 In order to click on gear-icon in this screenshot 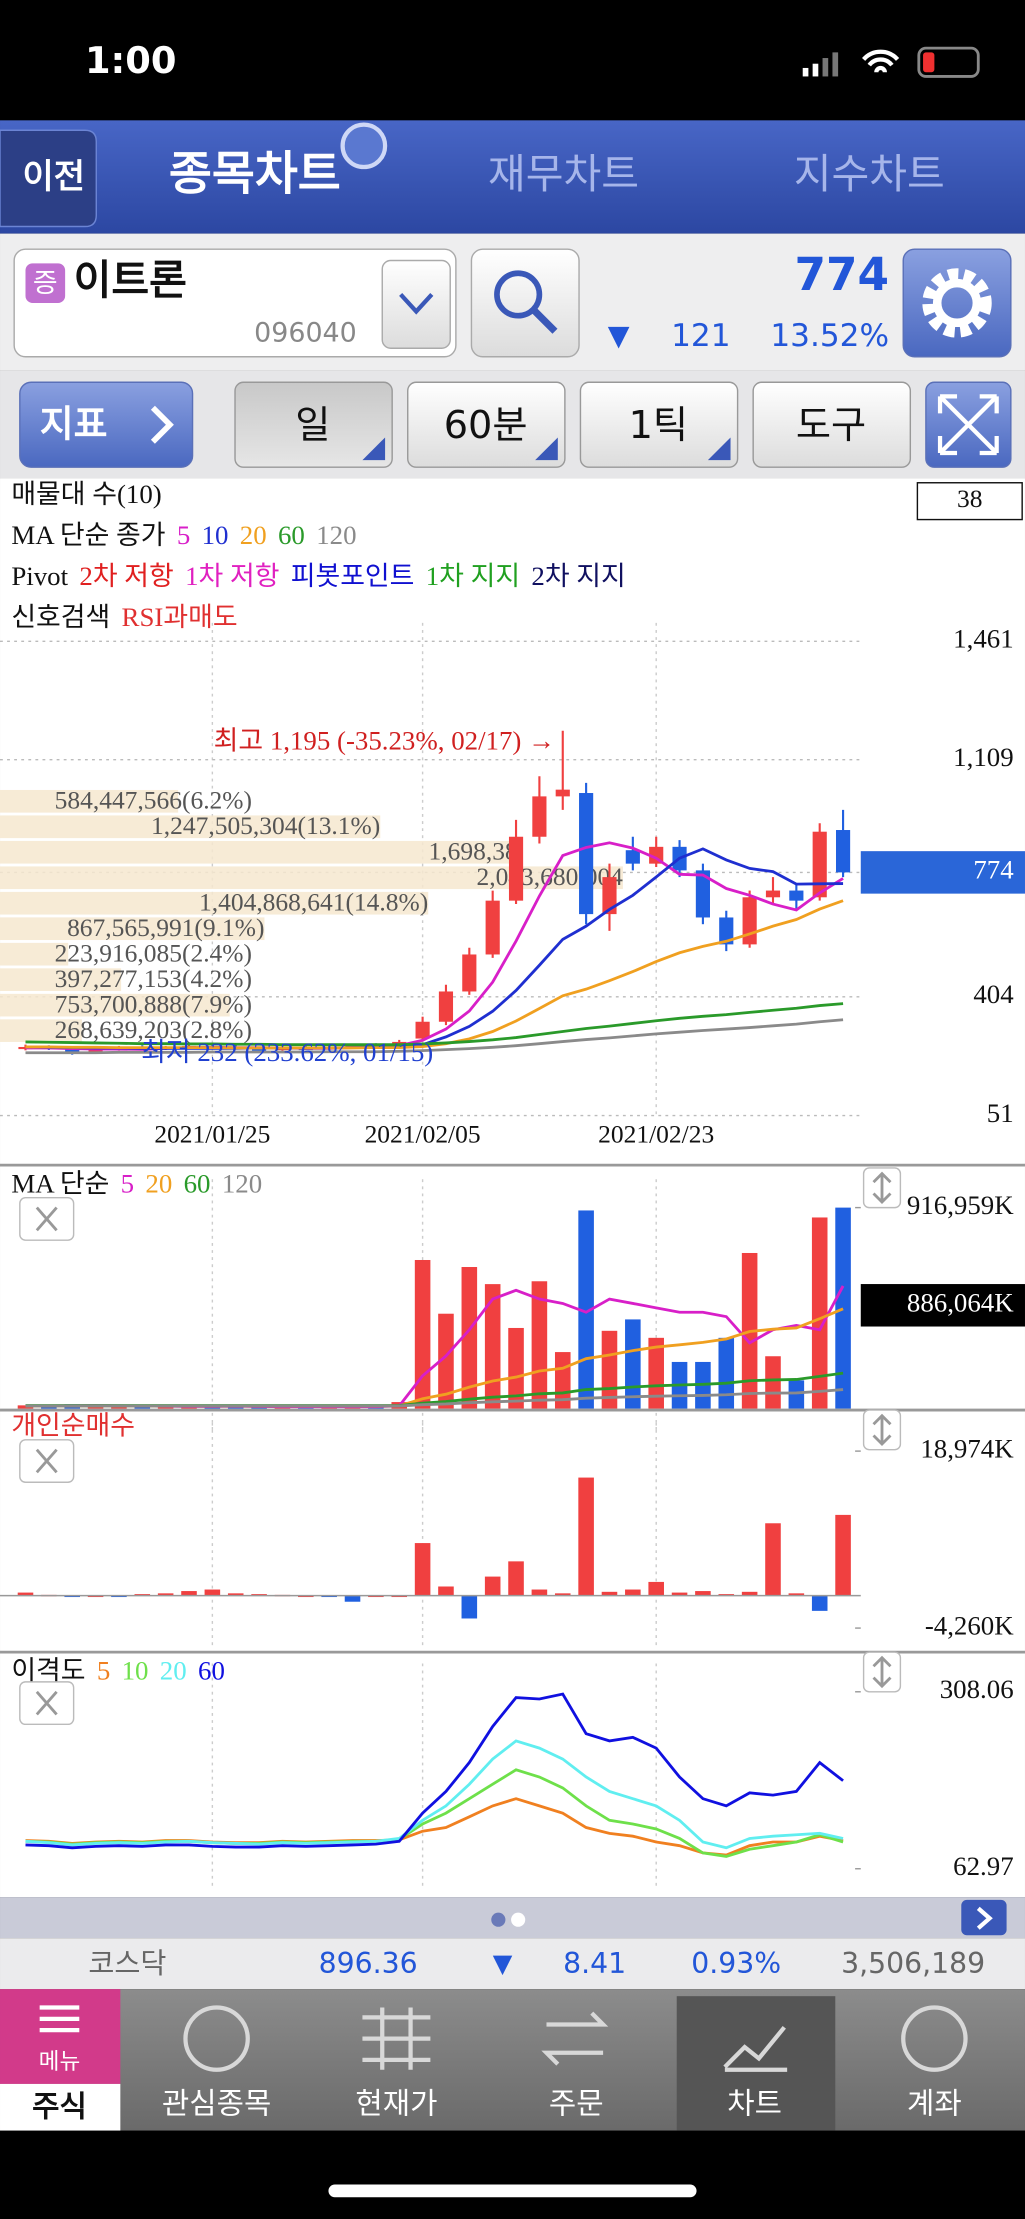, I will do `click(957, 303)`.